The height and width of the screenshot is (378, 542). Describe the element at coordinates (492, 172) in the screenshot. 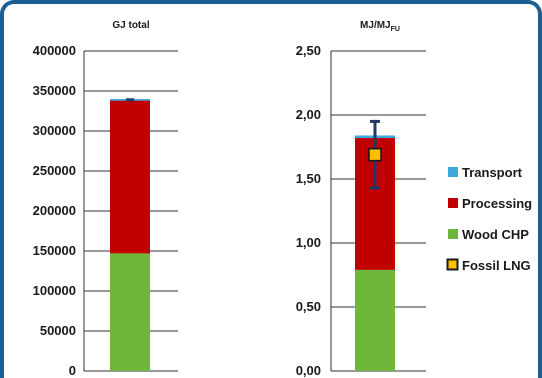

I see `legend-label-transport: Transport` at that location.